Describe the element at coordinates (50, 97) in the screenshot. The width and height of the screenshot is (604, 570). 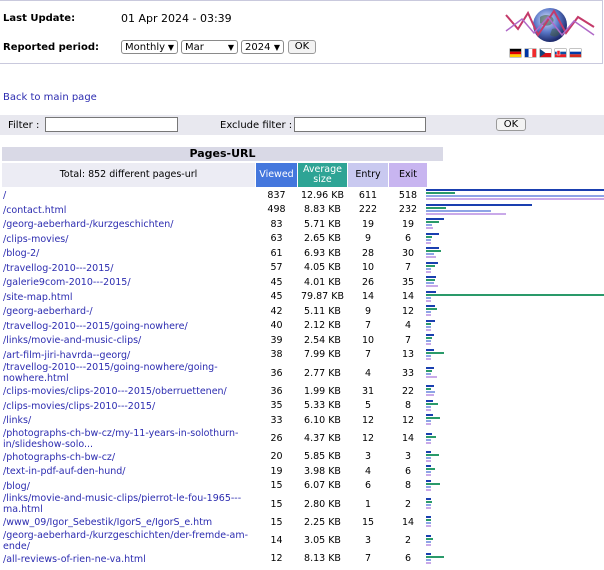
I see `back-to-main-link: Back to main page` at that location.